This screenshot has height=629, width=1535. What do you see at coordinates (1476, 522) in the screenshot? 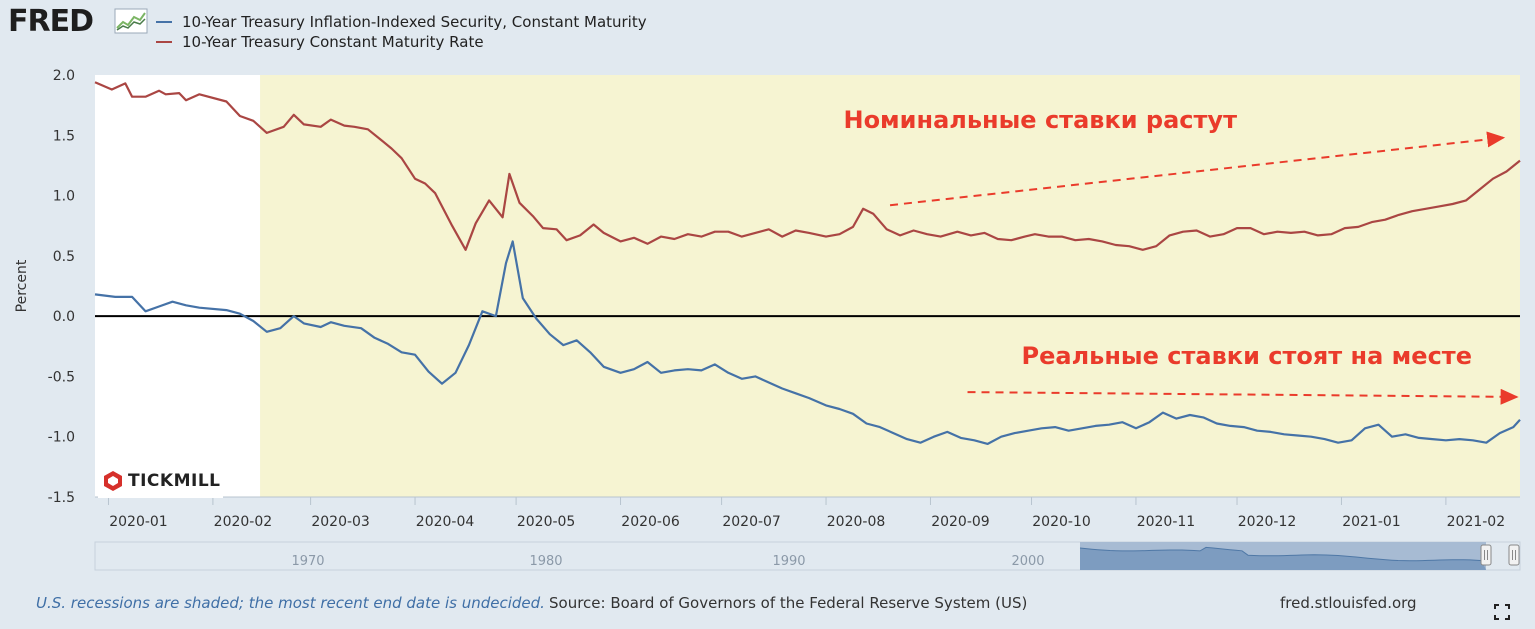
I see `x-tick-label: 2021-02` at bounding box center [1476, 522].